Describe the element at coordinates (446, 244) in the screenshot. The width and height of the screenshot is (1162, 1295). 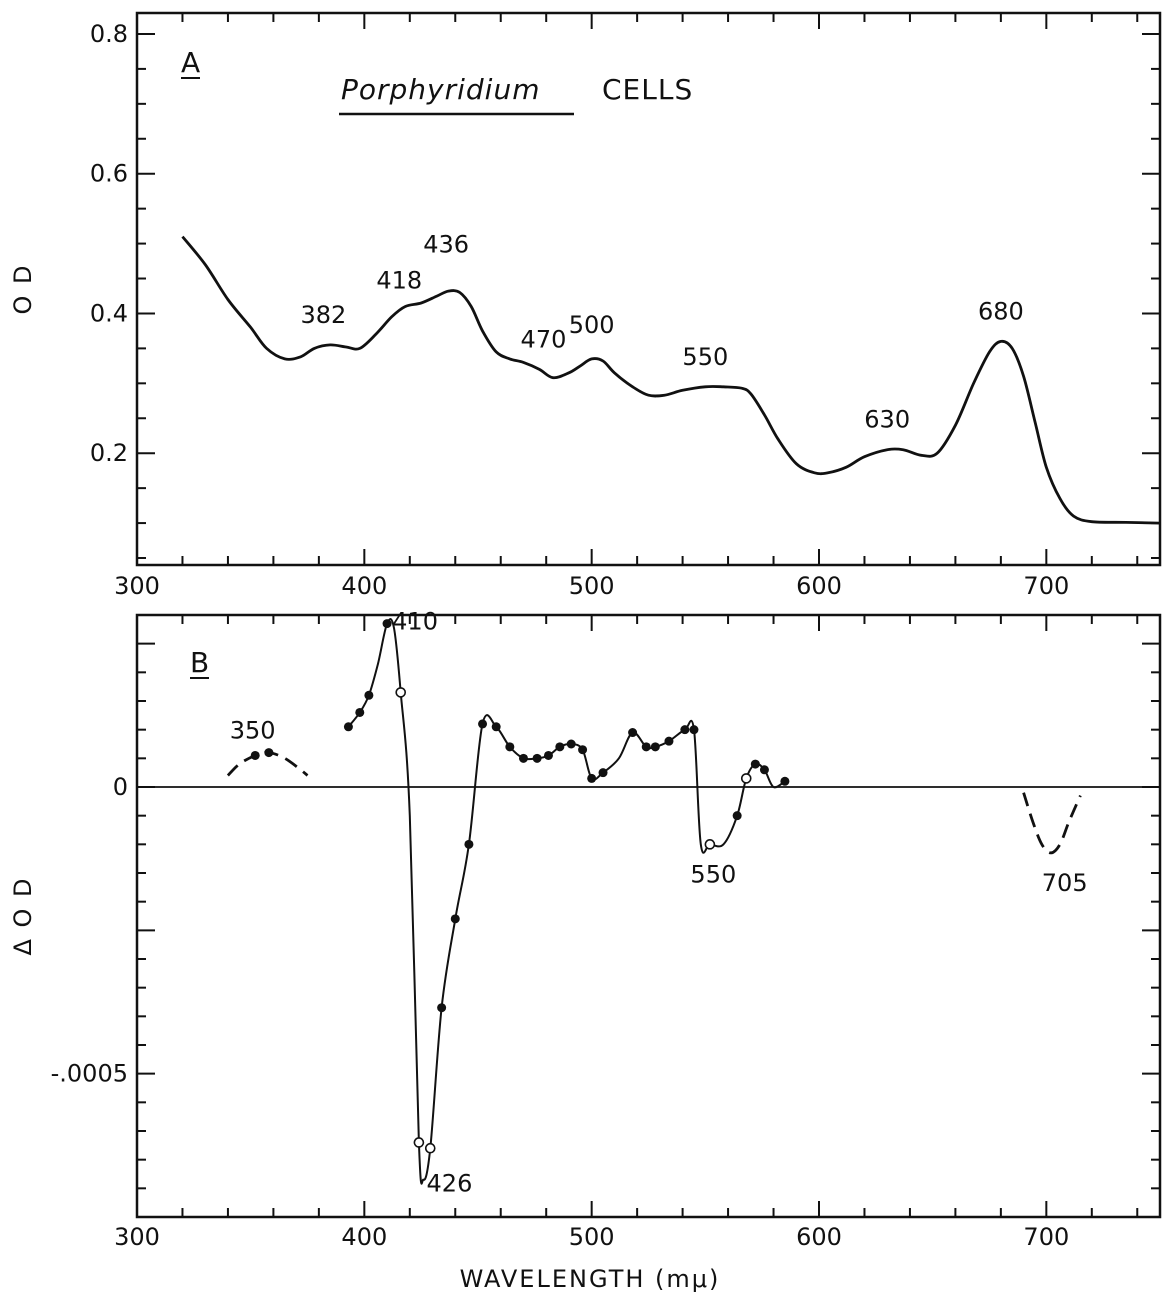
I see `peak-label-436: 436` at that location.